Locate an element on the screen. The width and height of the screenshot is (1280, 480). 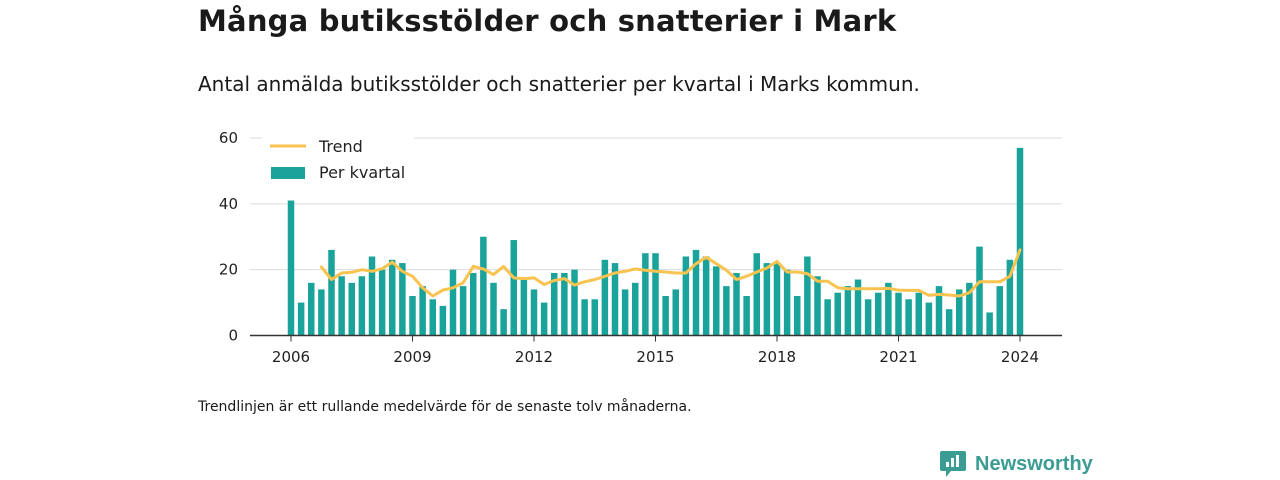
newsworthy-logo-icon is located at coordinates (953, 464).